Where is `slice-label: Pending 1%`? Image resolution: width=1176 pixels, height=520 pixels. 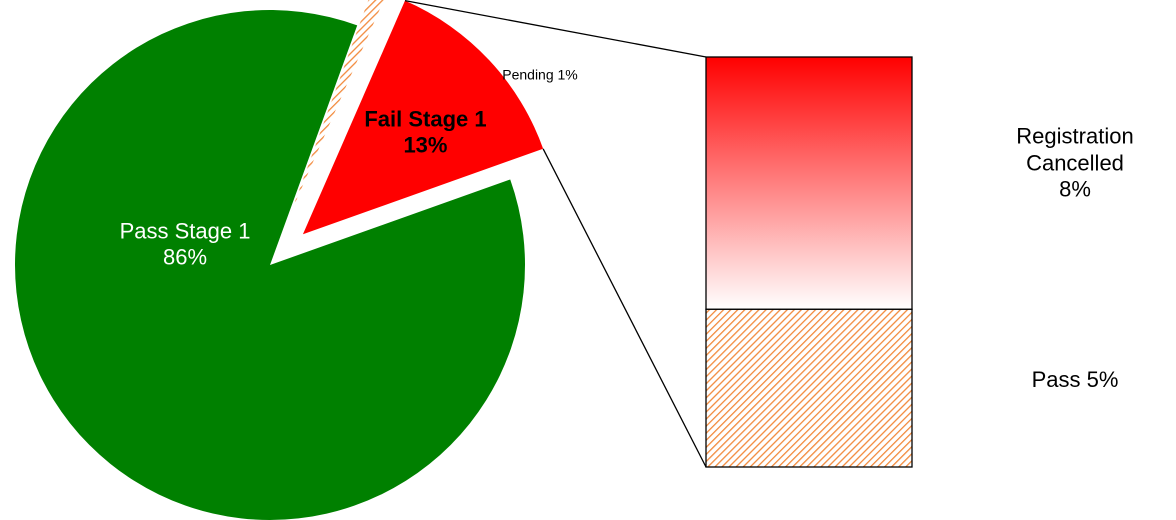
slice-label: Pending 1% is located at coordinates (540, 75).